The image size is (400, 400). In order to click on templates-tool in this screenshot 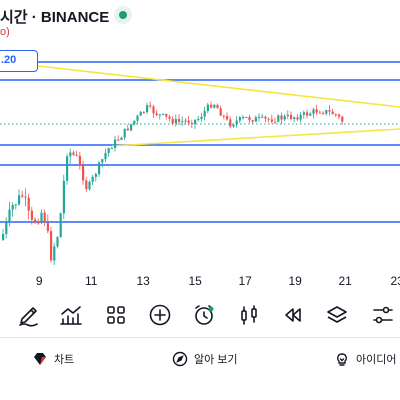, I will do `click(116, 315)`.